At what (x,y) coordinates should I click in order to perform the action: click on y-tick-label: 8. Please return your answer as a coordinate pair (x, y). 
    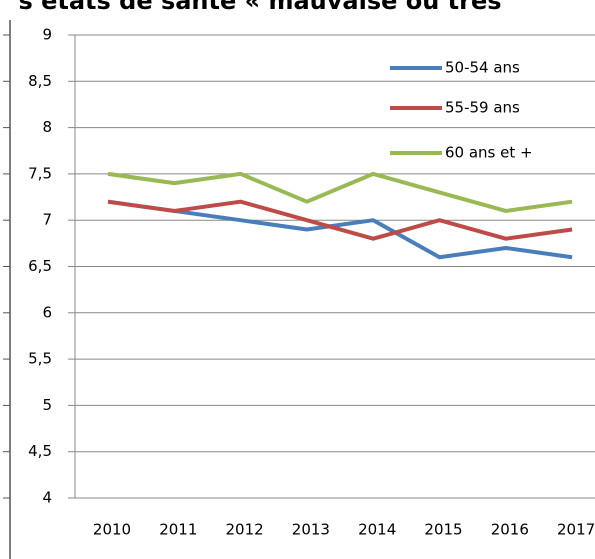
    Looking at the image, I should click on (47, 127).